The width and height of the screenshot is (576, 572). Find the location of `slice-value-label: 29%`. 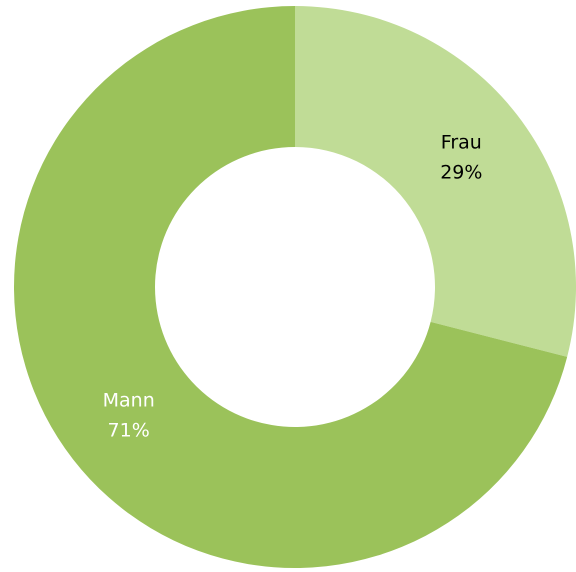

slice-value-label: 29% is located at coordinates (461, 172).